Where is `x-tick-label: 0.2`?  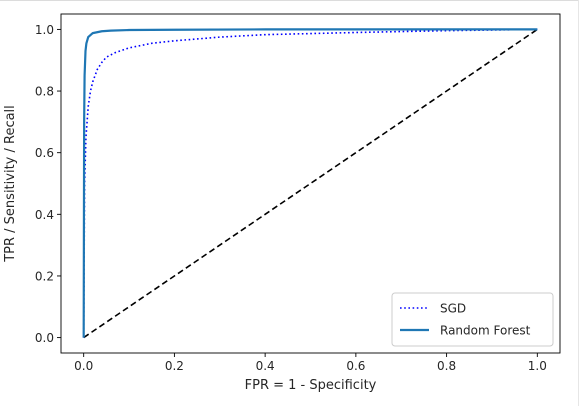 x-tick-label: 0.2 is located at coordinates (174, 366).